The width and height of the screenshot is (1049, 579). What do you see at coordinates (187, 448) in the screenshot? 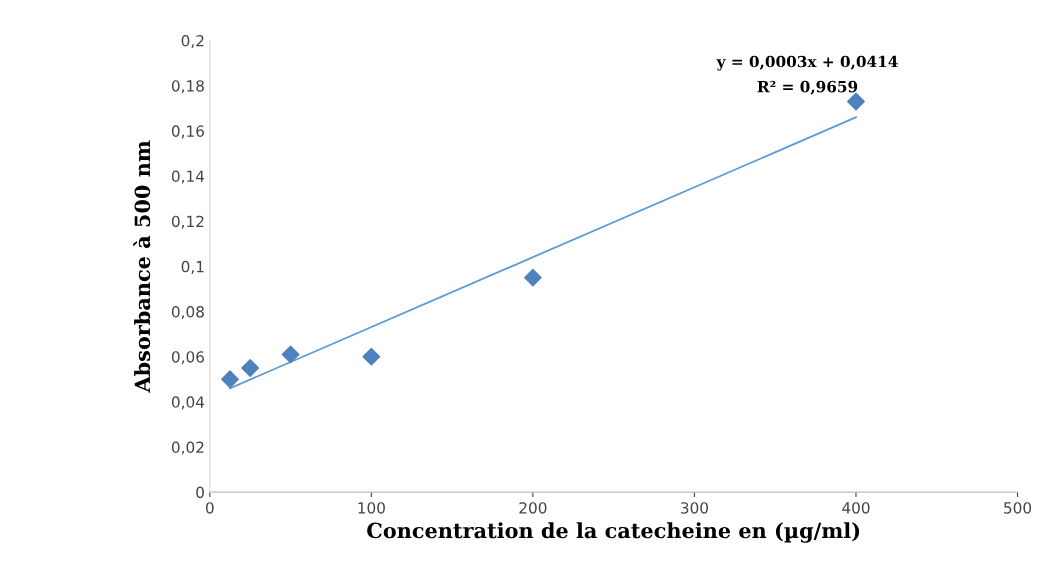
I see `y-tick-label: 0,02` at bounding box center [187, 448].